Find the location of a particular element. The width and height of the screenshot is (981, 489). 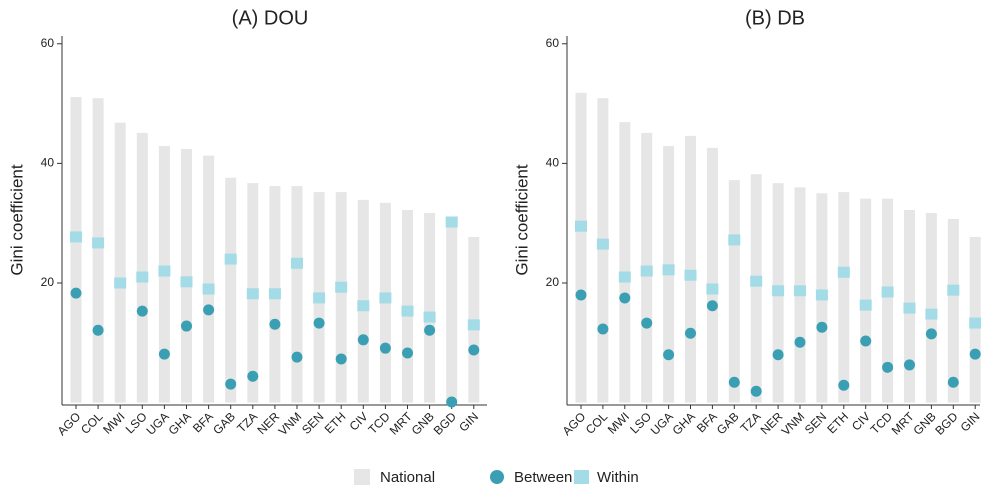

x-tick-label: TZA is located at coordinates (751, 422).